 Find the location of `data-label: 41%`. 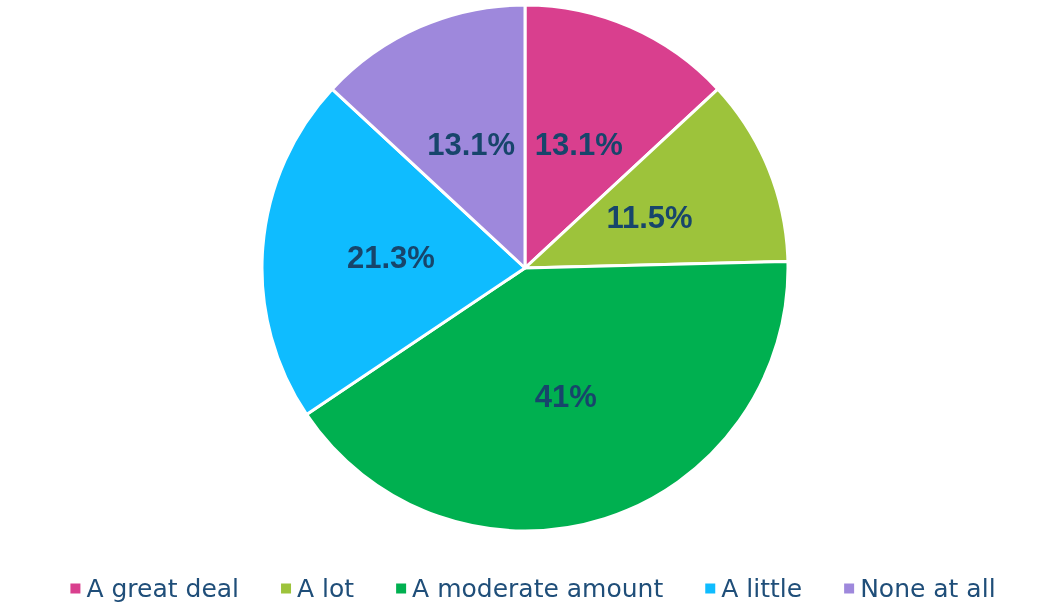

data-label: 41% is located at coordinates (565, 396).